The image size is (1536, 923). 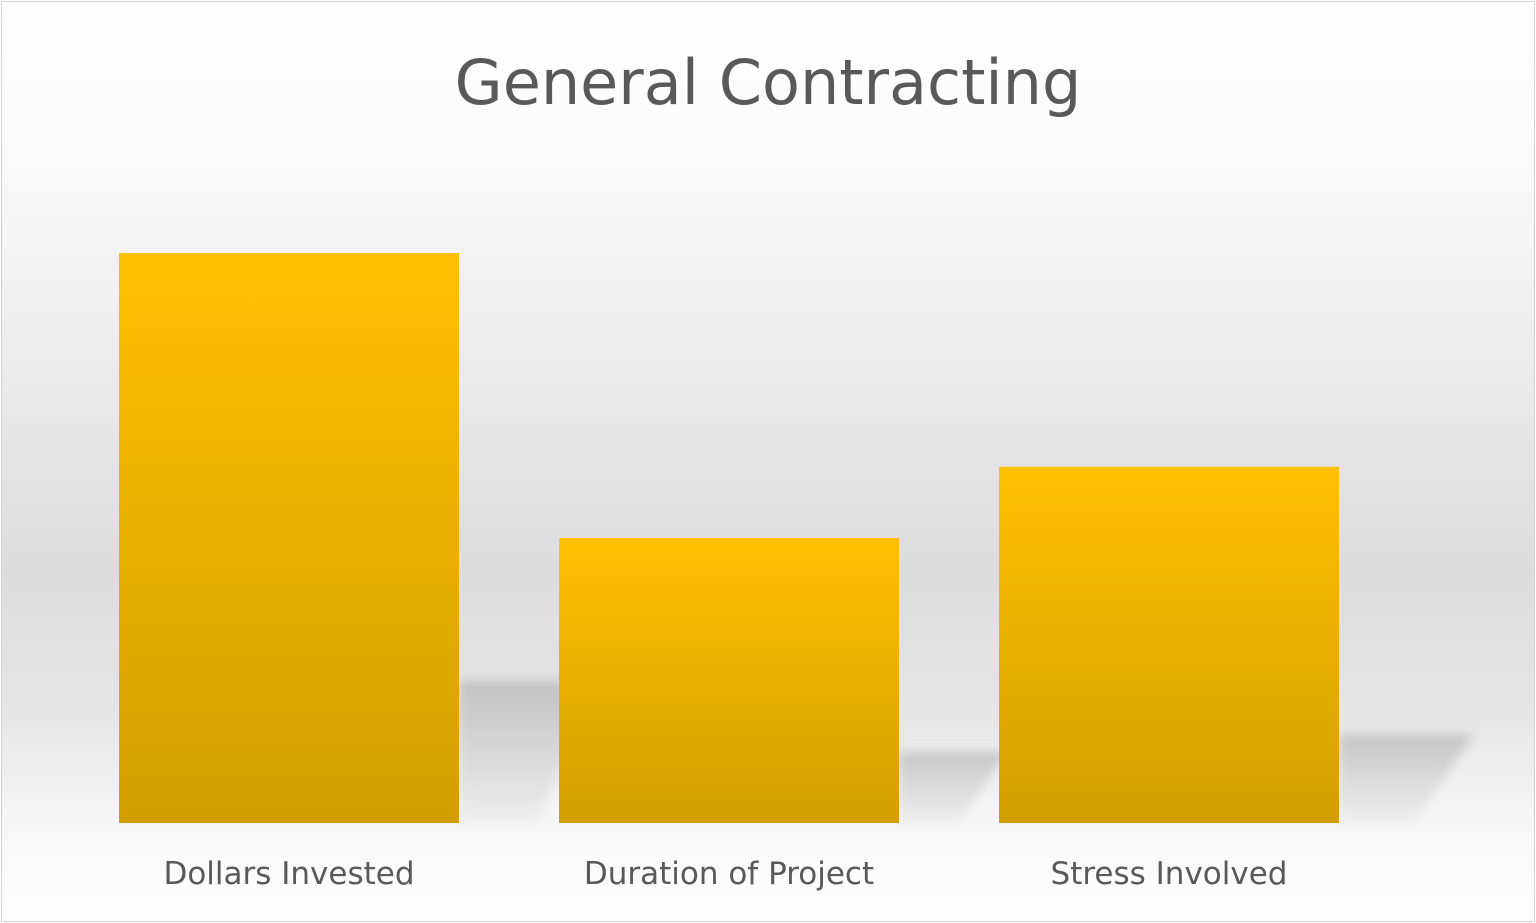 I want to click on bar-stress-involved, so click(x=1169, y=644).